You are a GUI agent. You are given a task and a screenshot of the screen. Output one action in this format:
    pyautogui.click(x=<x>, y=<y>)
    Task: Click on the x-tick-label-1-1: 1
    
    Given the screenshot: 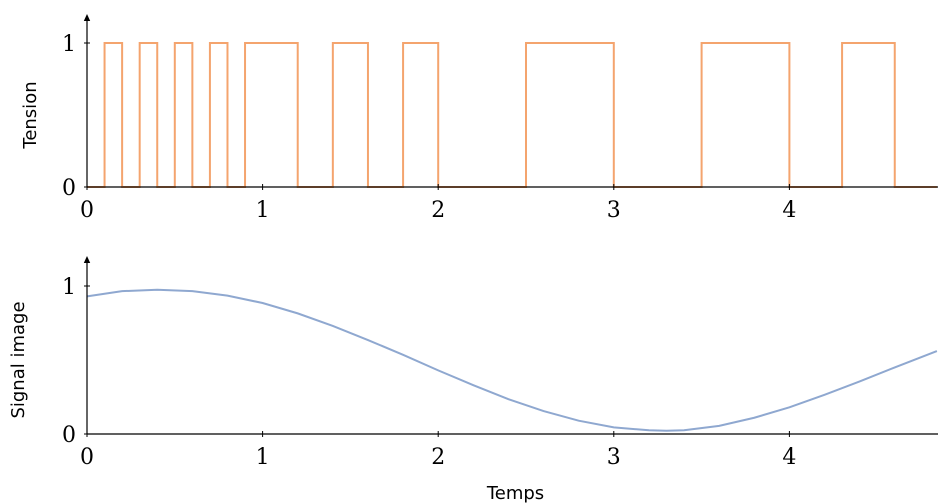 What is the action you would take?
    pyautogui.click(x=263, y=457)
    